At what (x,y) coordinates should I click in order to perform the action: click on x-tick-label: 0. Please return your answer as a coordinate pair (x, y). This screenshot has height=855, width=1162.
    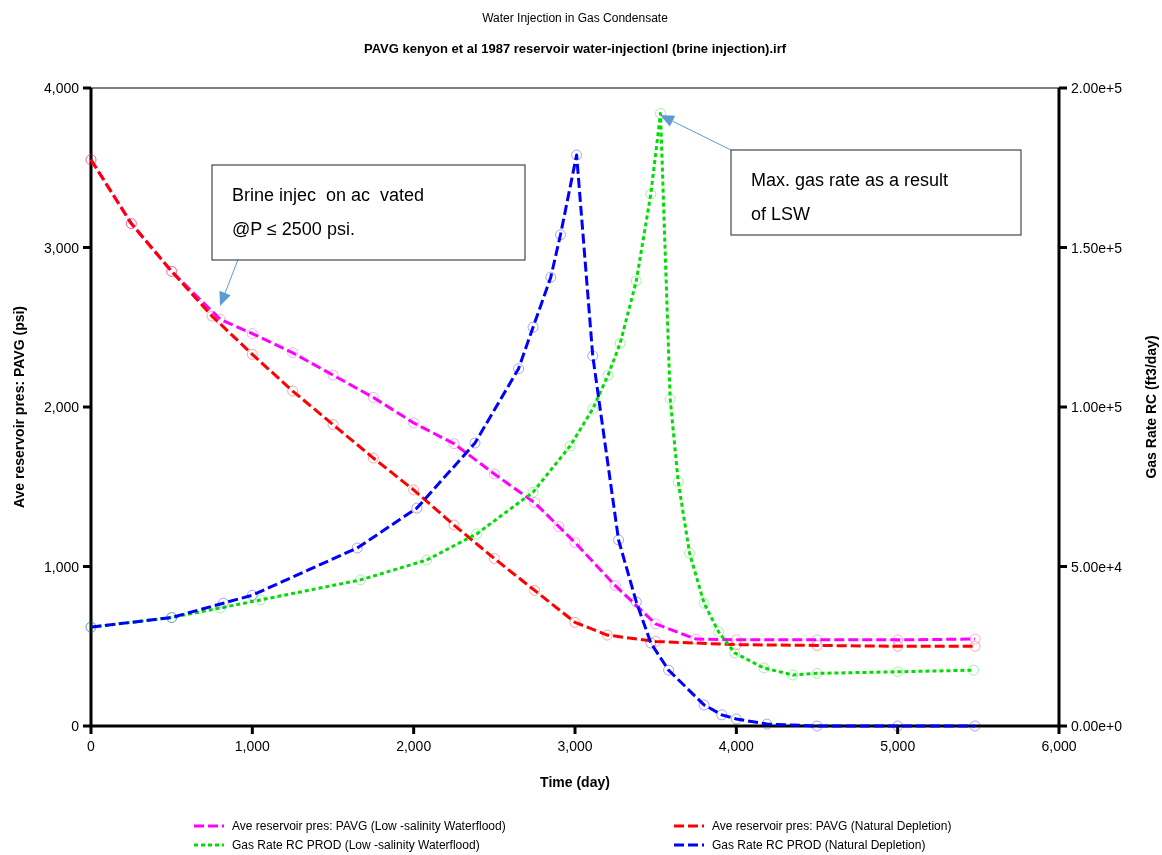
    Looking at the image, I should click on (91, 746).